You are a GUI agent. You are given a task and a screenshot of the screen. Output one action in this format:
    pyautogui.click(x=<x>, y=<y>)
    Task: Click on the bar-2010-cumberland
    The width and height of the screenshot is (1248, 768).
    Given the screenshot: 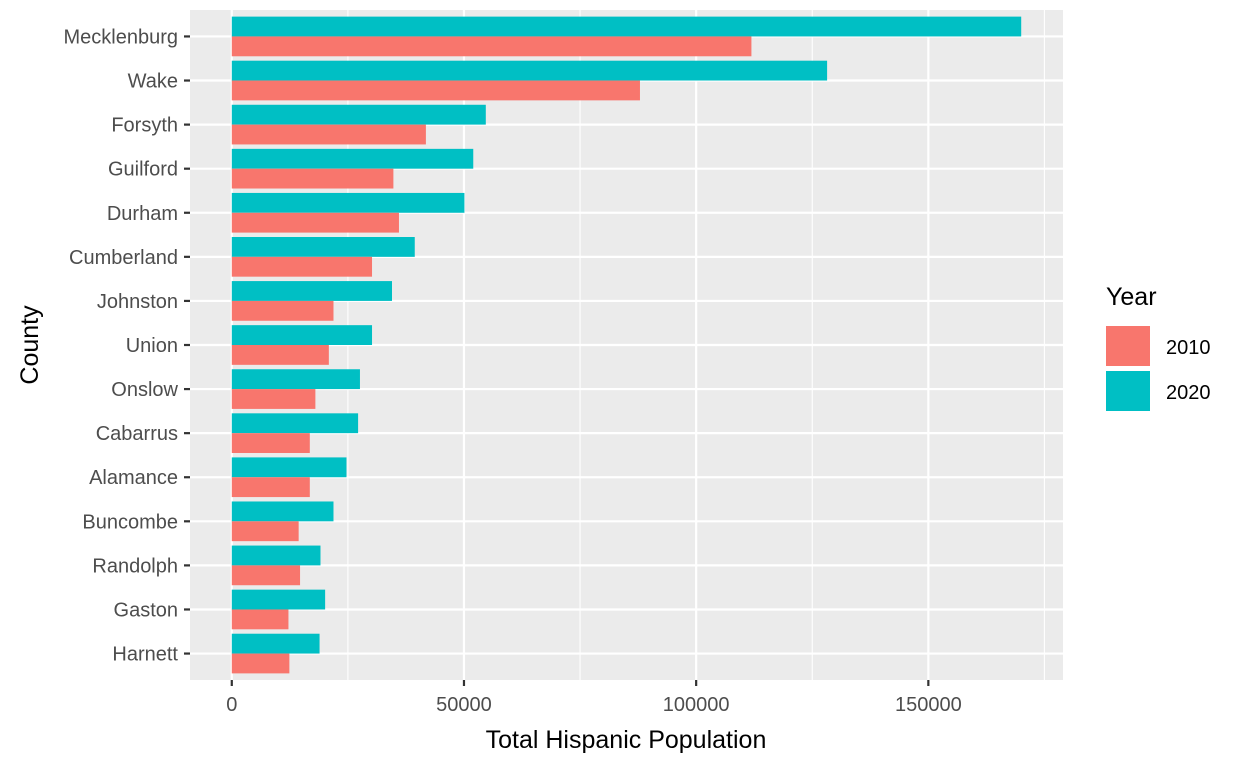 What is the action you would take?
    pyautogui.click(x=302, y=266)
    